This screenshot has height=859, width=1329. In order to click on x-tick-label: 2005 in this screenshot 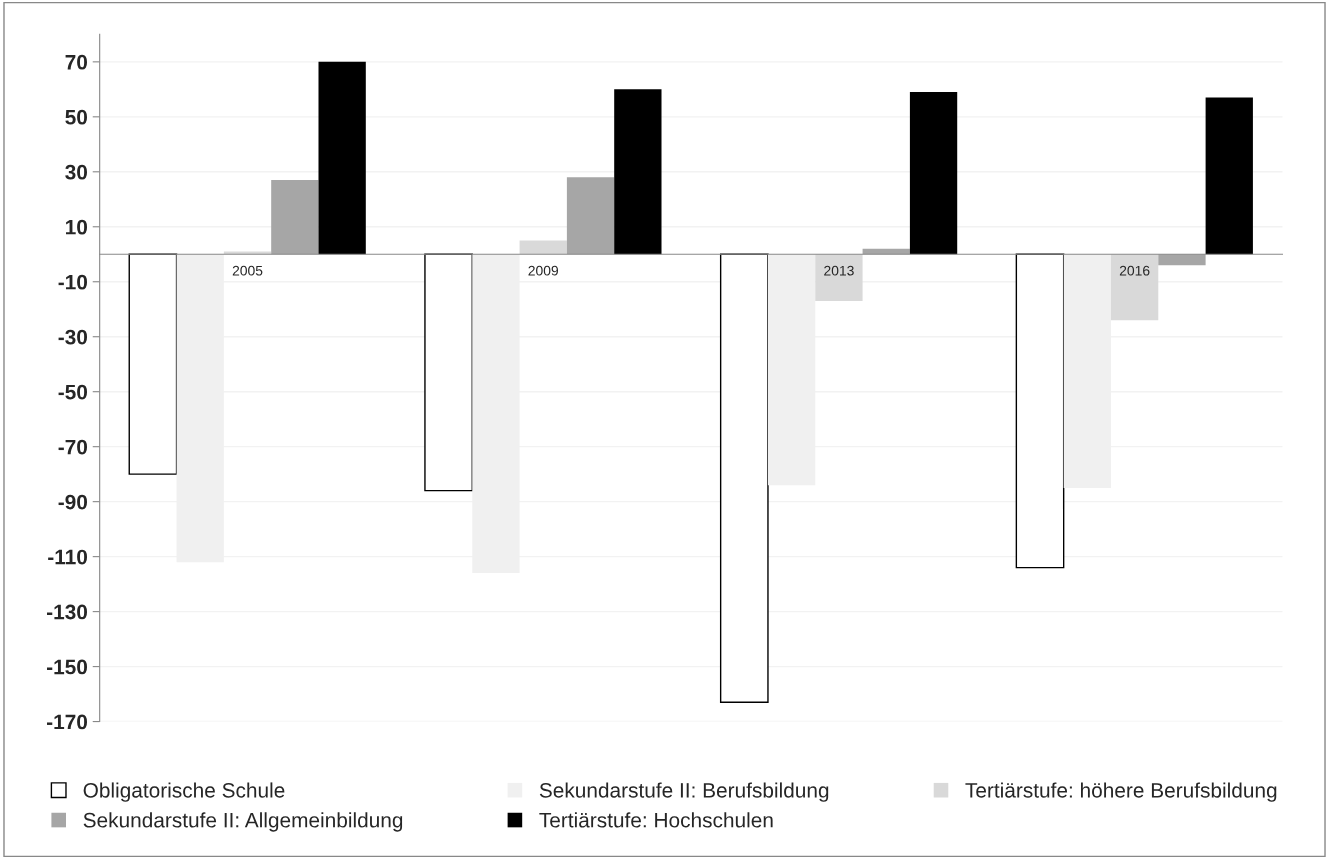, I will do `click(247, 270)`.